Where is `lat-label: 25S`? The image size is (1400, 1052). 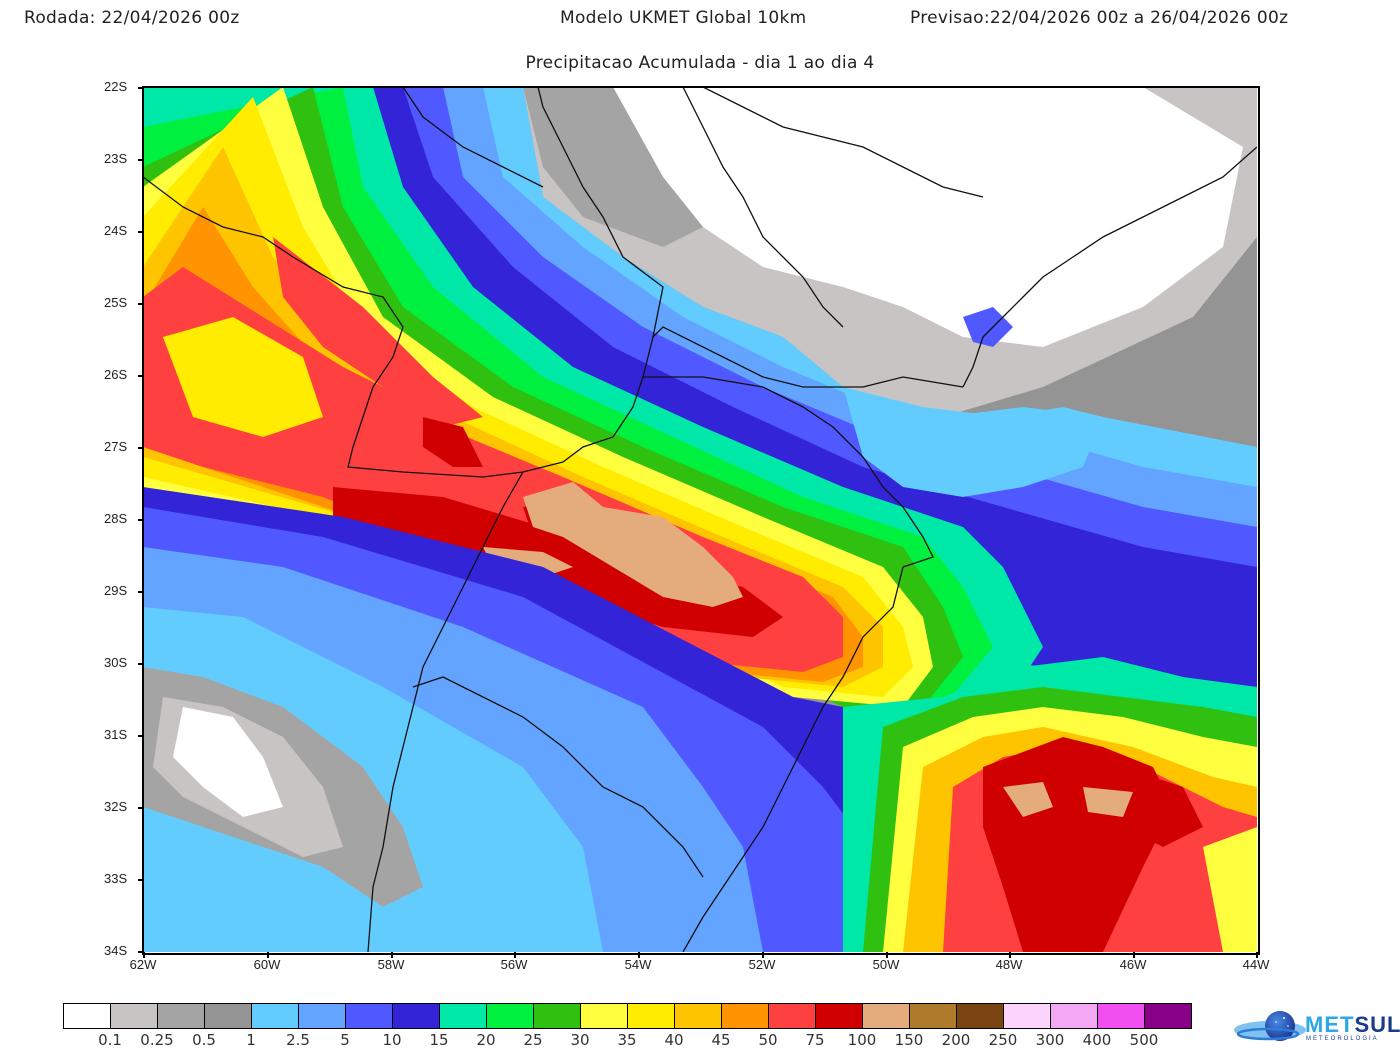 lat-label: 25S is located at coordinates (116, 302).